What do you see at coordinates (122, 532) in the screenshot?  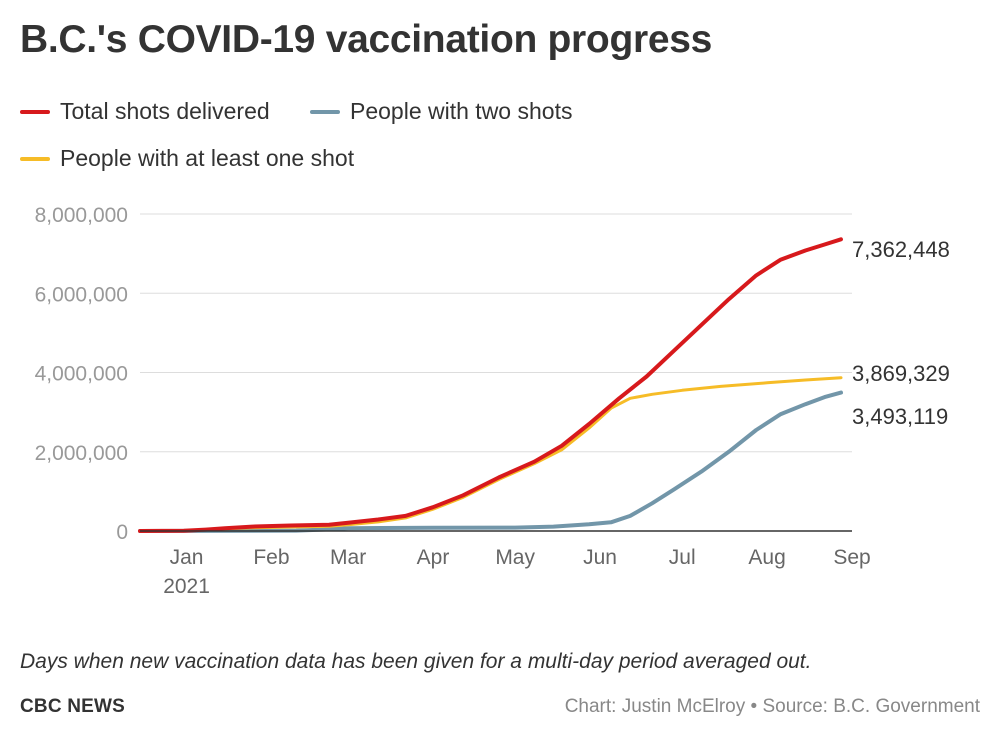 I see `y-tick-label: 0` at bounding box center [122, 532].